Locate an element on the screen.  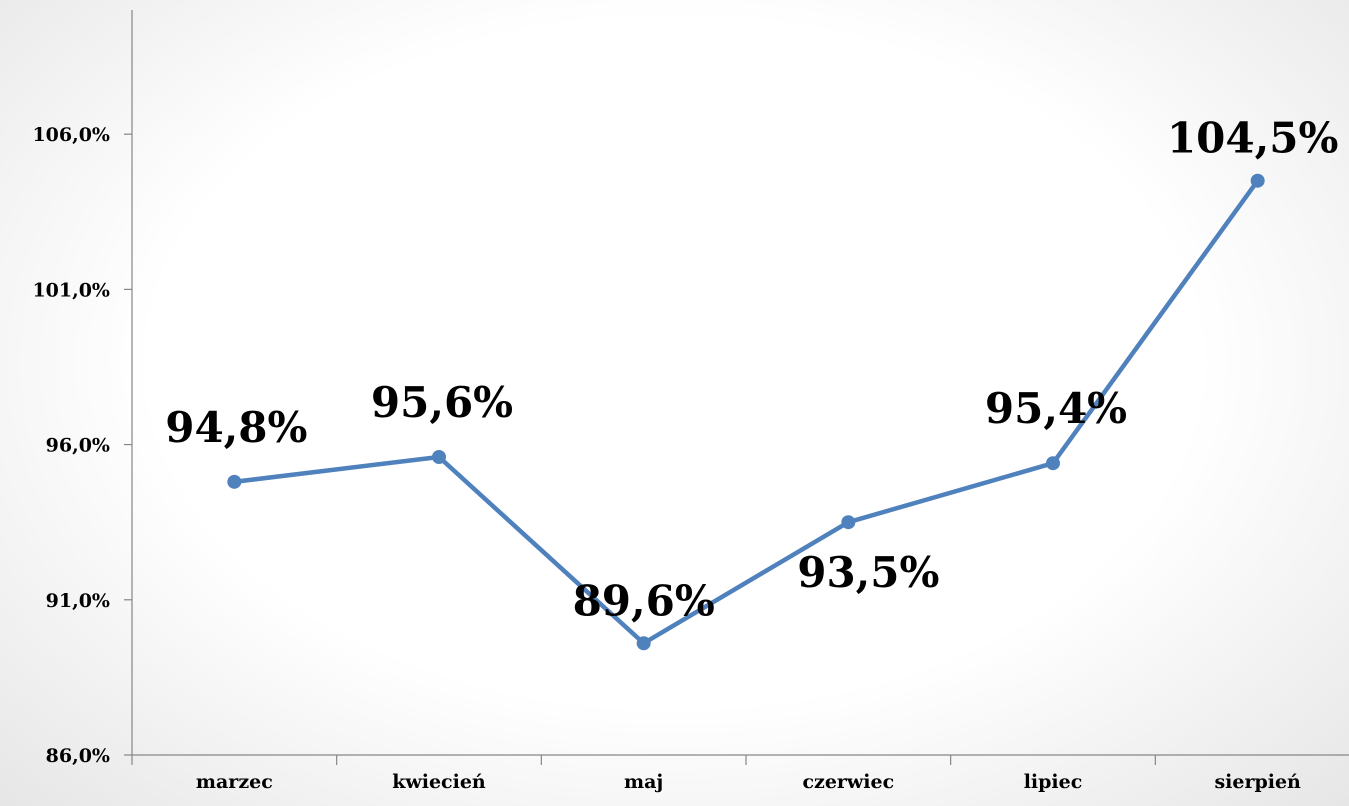
data-label: 95,6% is located at coordinates (442, 402).